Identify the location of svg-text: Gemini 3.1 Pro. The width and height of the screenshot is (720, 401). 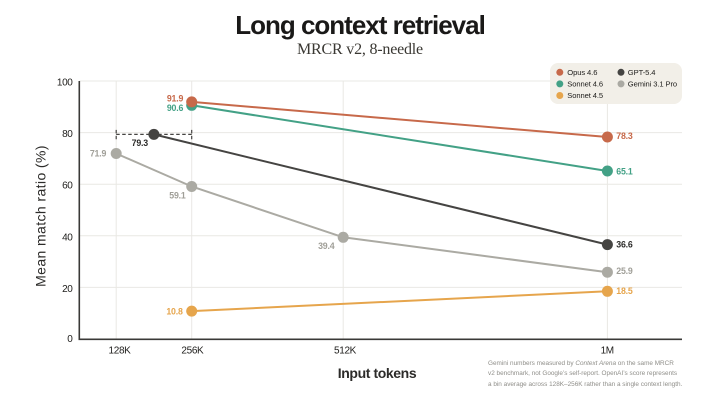
(652, 84).